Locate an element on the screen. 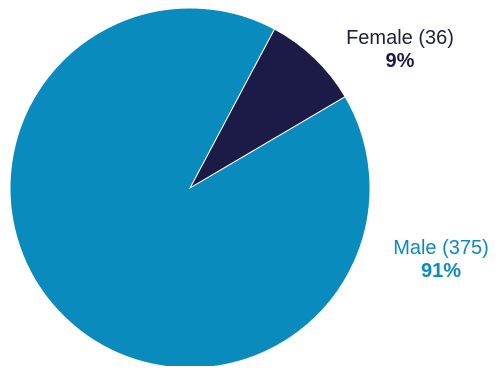 The height and width of the screenshot is (371, 500). pie-slice-female is located at coordinates (267, 109).